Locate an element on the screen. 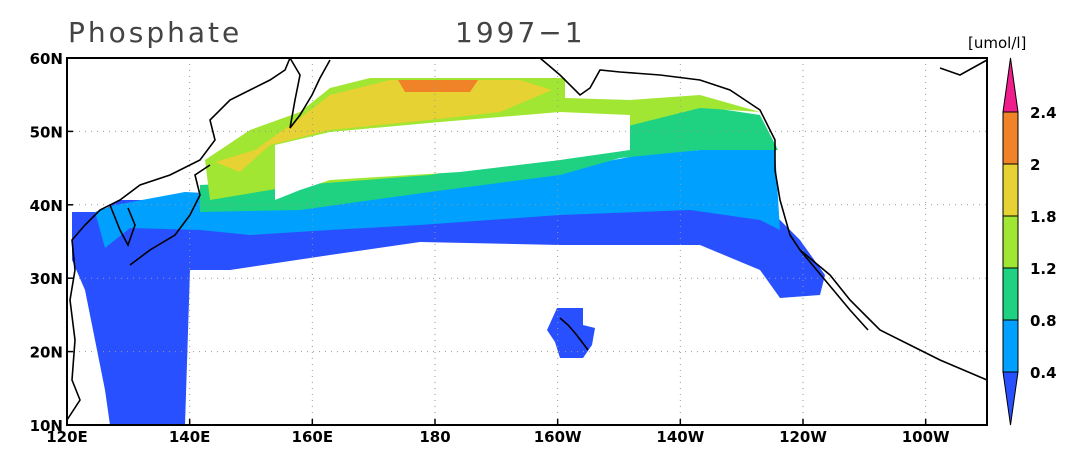  field-missing is located at coordinates (452, 156).